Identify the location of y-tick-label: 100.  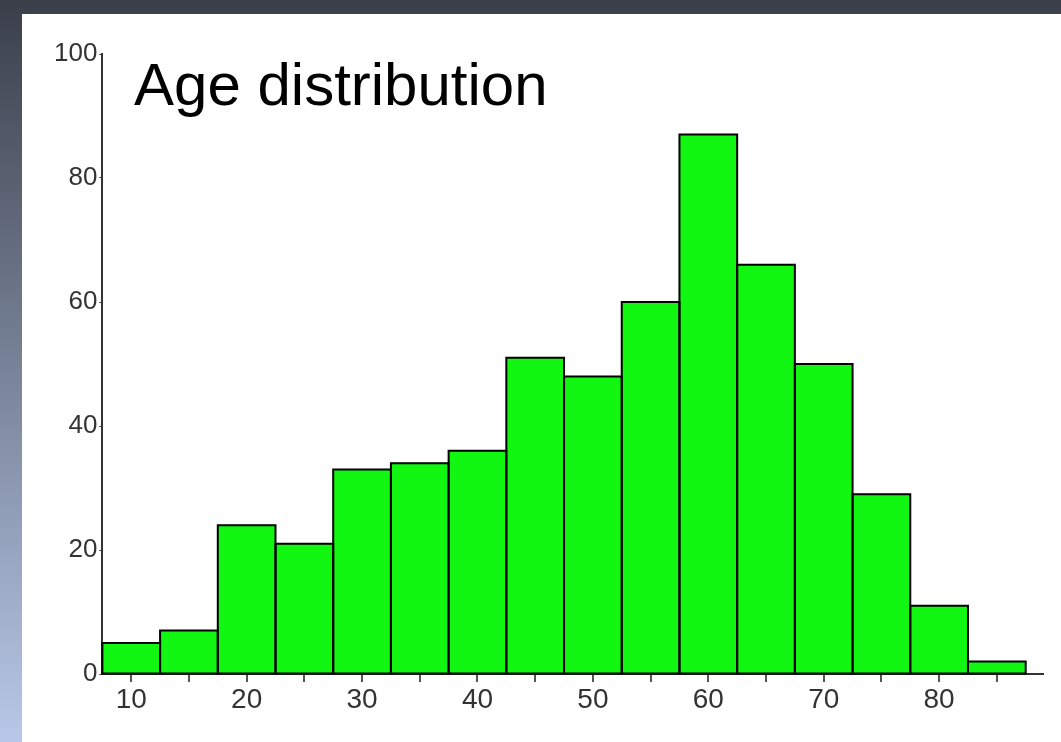
(75, 52).